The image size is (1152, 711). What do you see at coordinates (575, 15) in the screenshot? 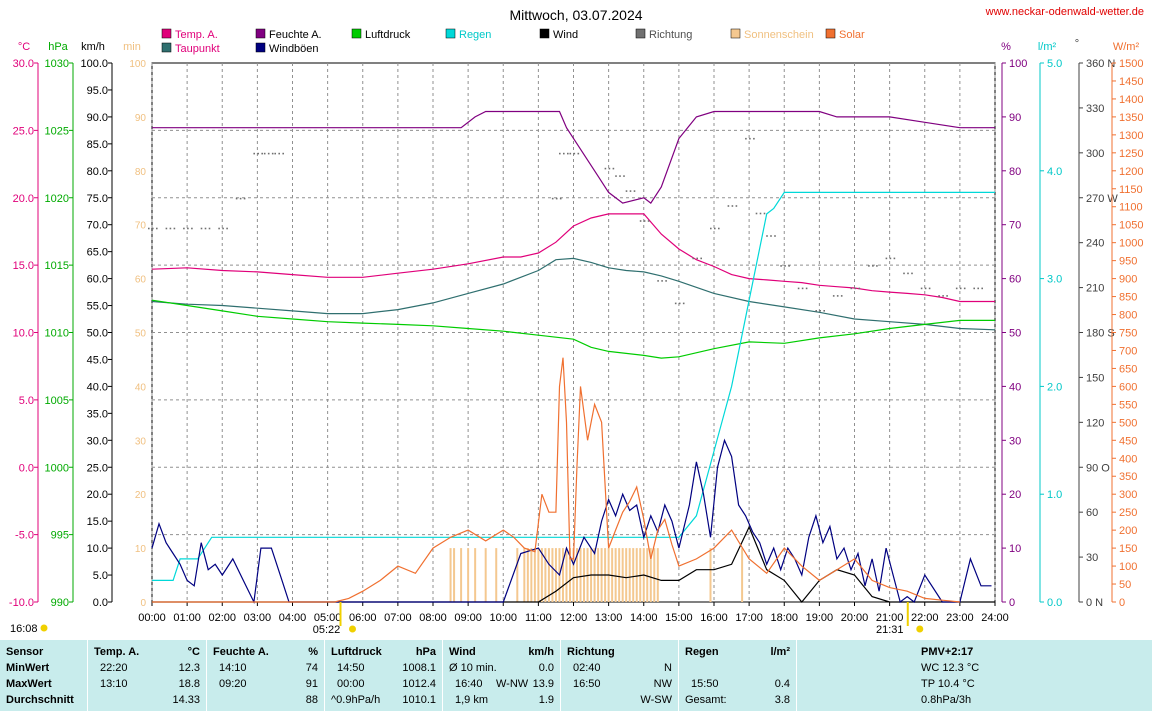
I see `chart-title: Mittwoch, 03.07.2024` at bounding box center [575, 15].